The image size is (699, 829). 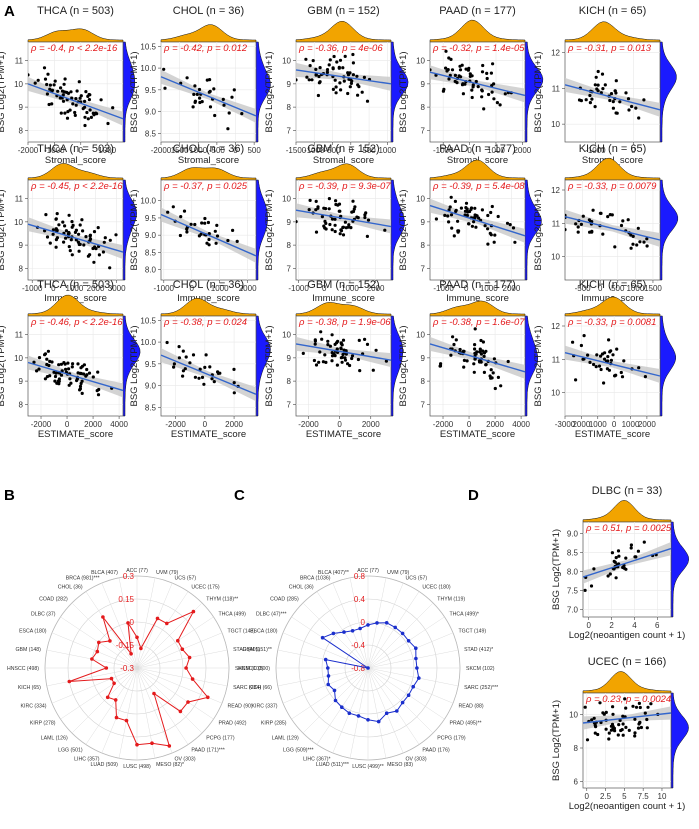 I want to click on radar-axis-label: KIRC (334), so click(x=34, y=707).